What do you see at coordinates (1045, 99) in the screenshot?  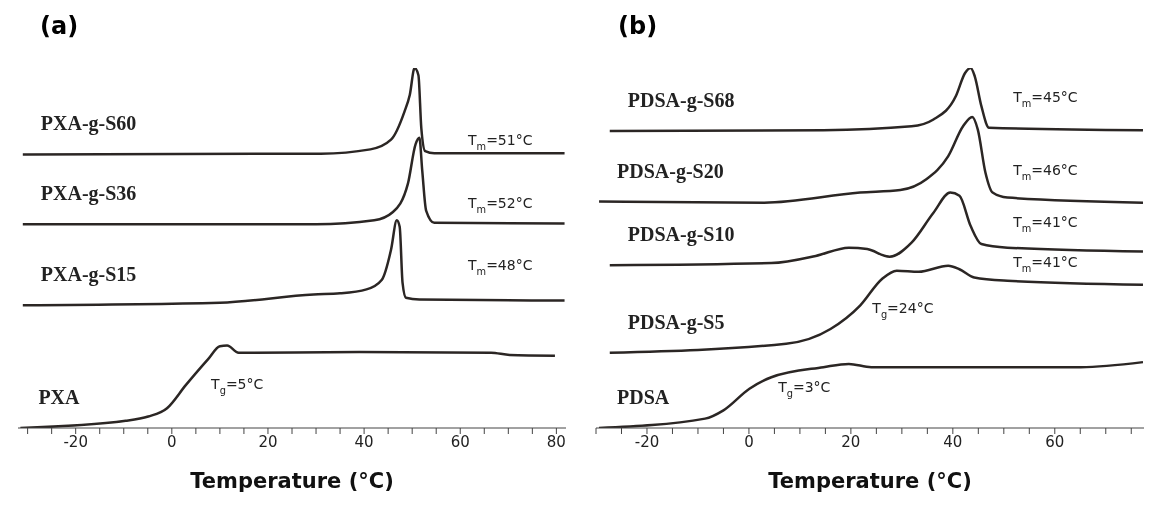 I see `annotation: T$_{m}$=45°C` at bounding box center [1045, 99].